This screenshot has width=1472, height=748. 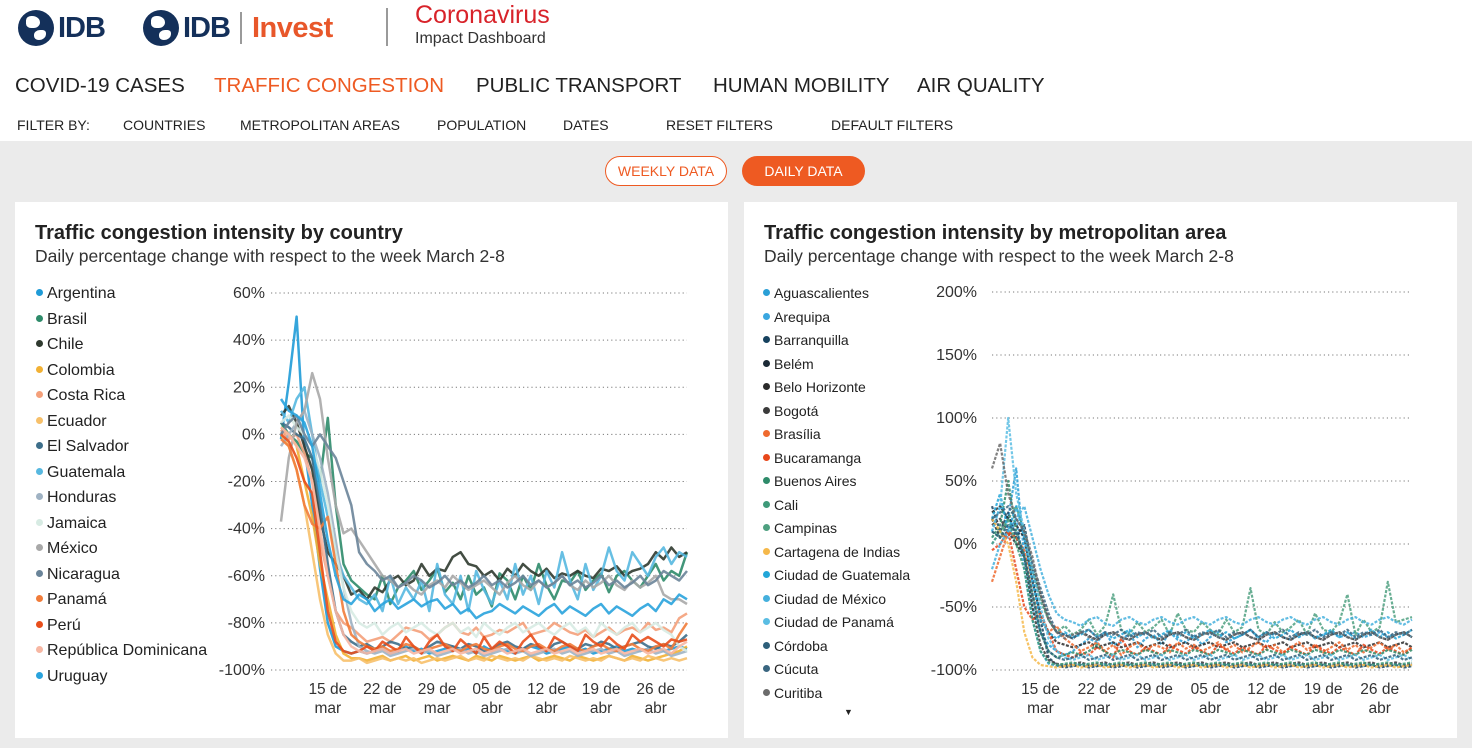 I want to click on legend-item: Cali, so click(x=780, y=505).